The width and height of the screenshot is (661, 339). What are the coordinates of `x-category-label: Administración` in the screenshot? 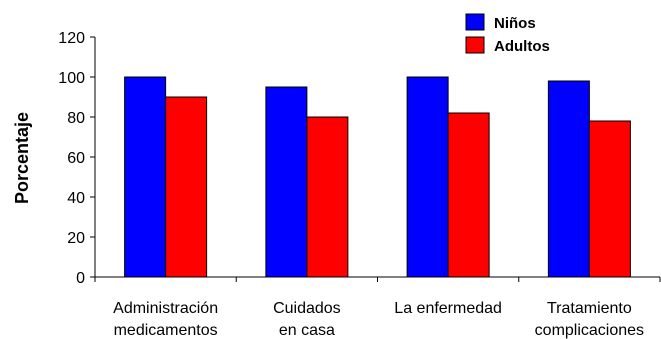 It's located at (165, 308).